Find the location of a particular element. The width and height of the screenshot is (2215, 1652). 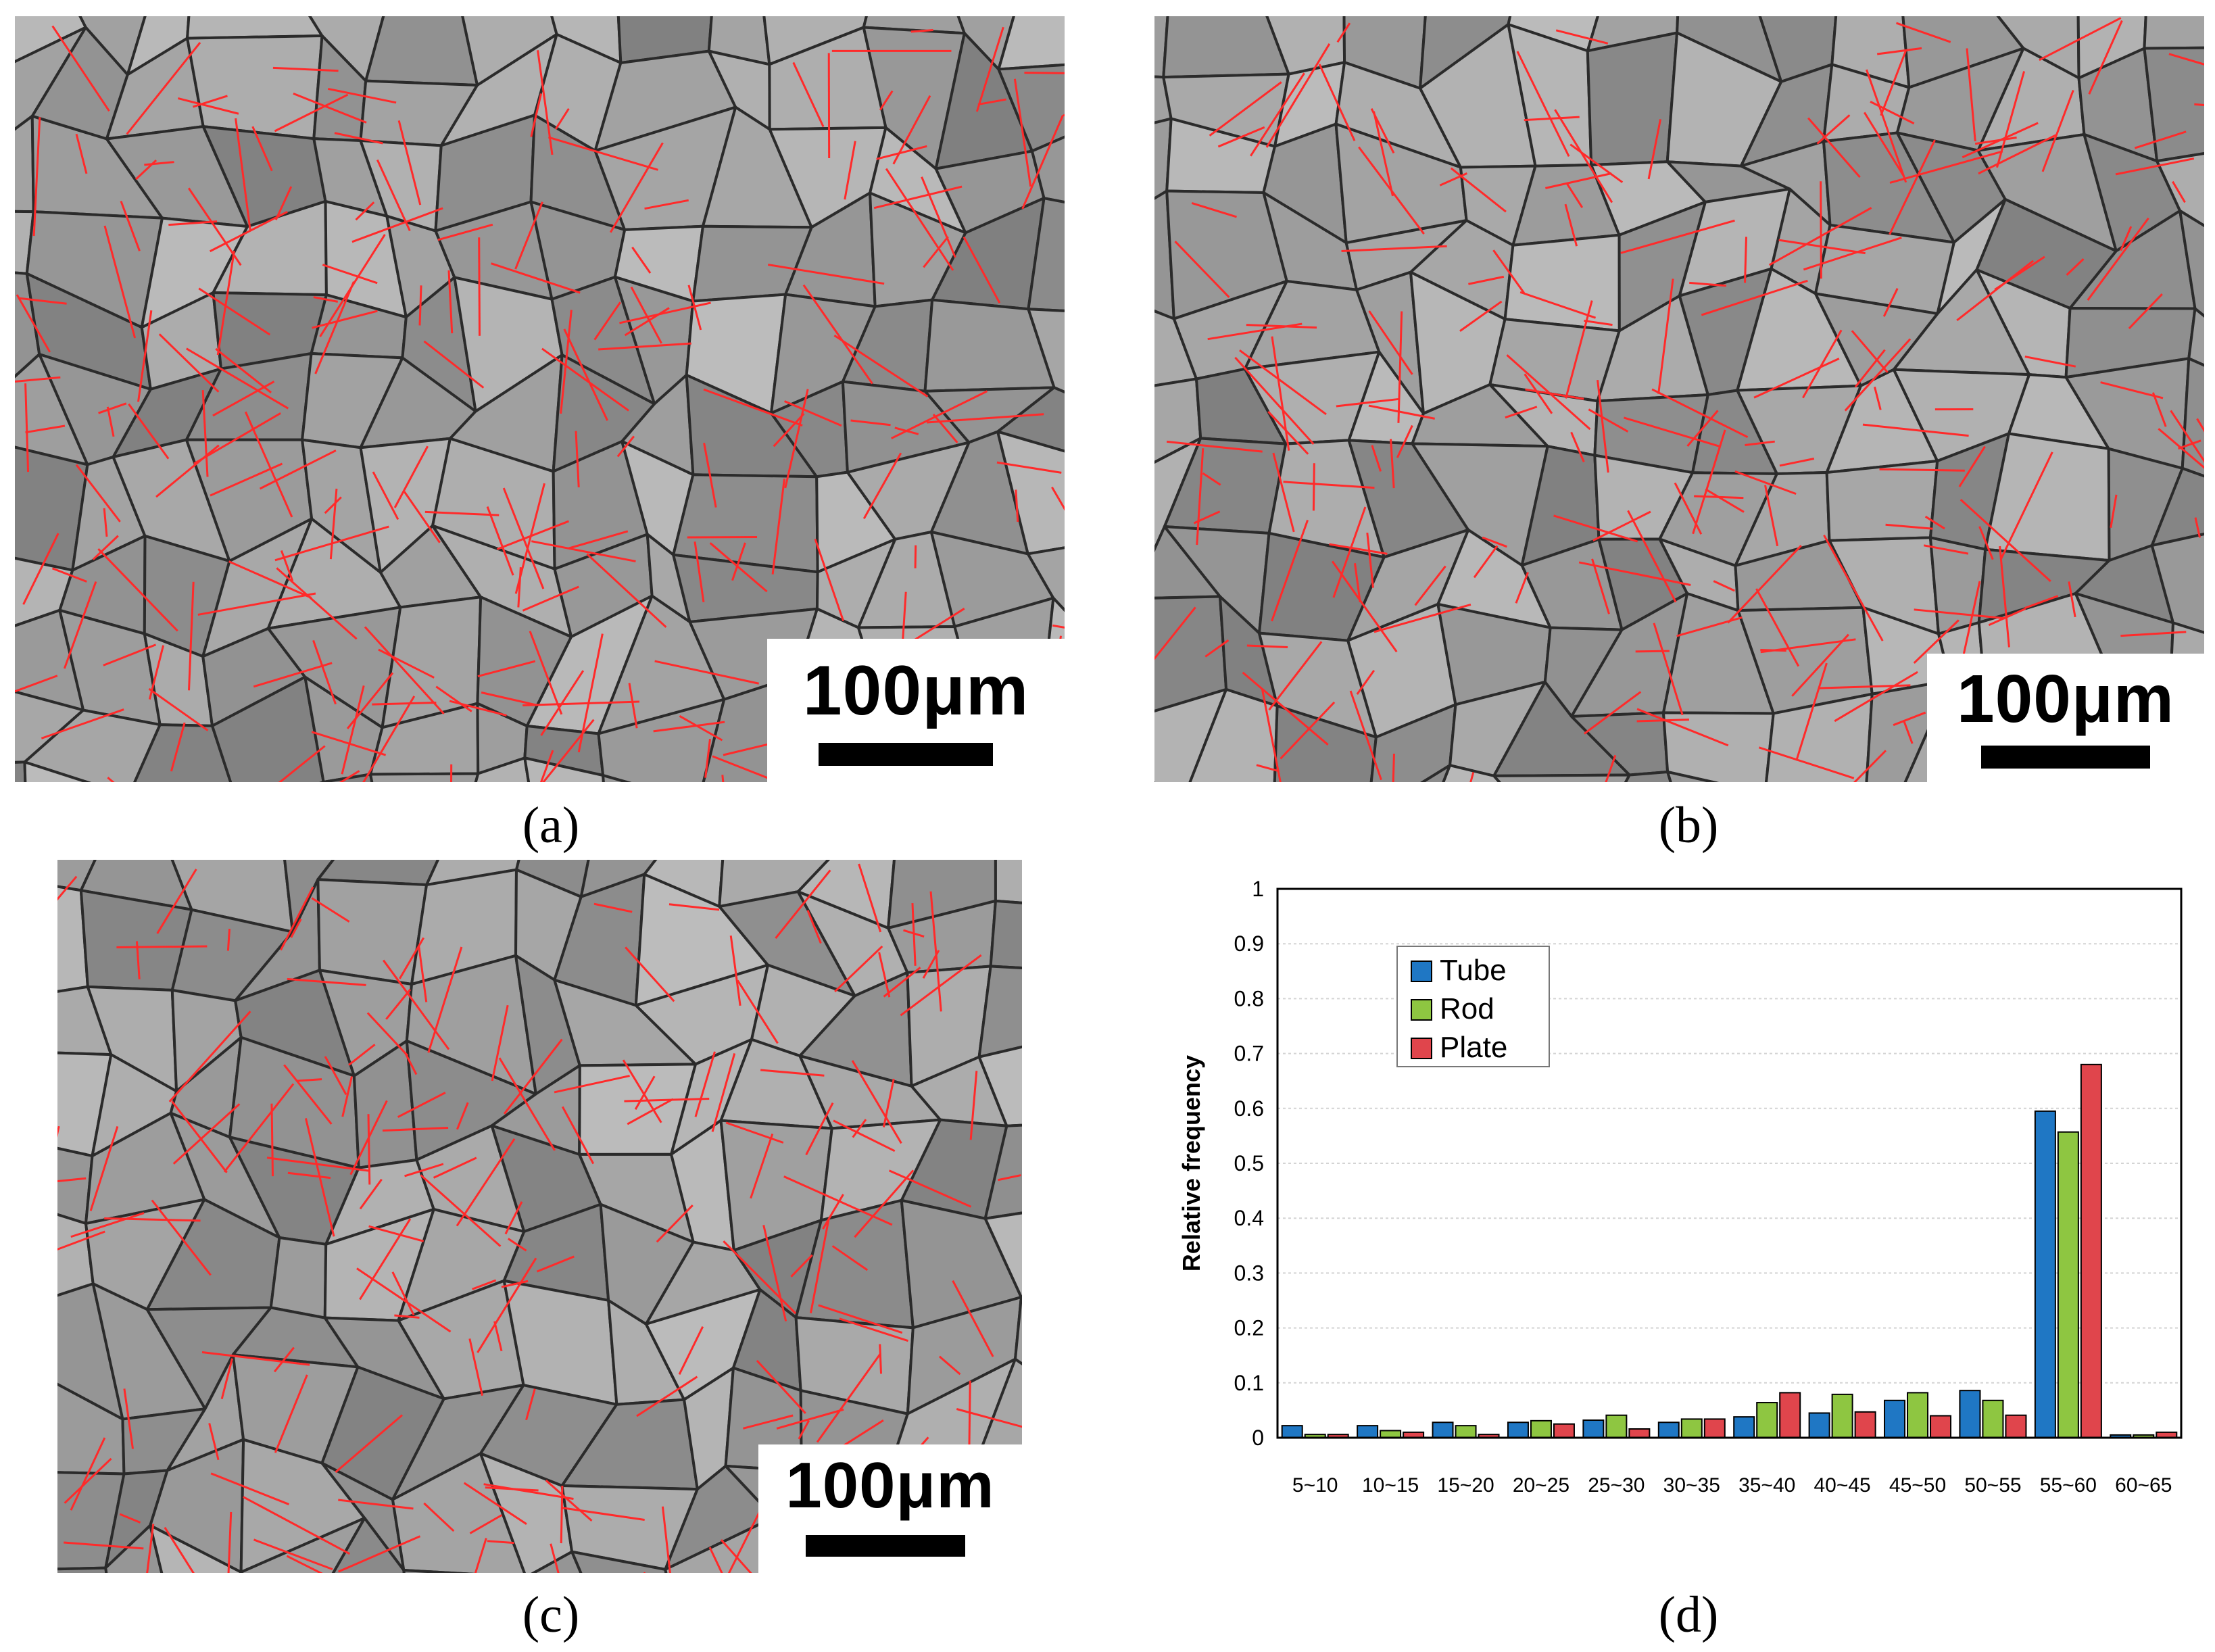

bar-rod-55~60 is located at coordinates (2068, 1284).